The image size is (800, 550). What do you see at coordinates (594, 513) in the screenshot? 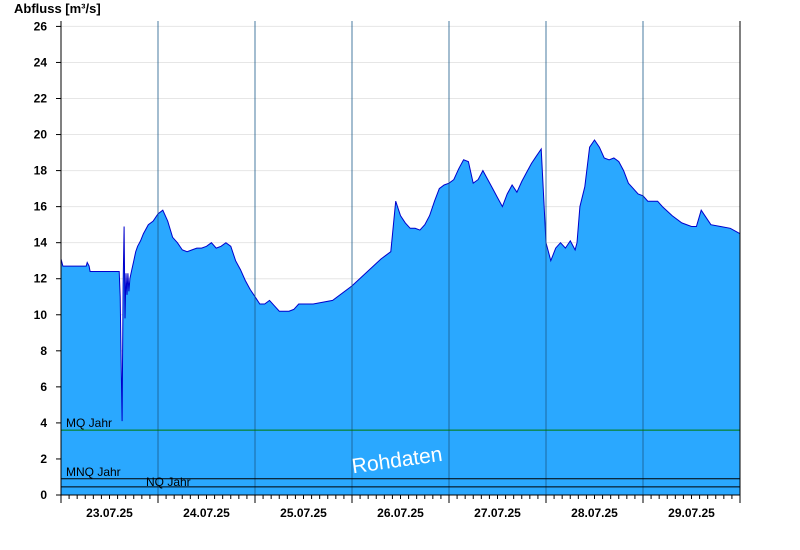
I see `x-tick-label: 28.07.25` at bounding box center [594, 513].